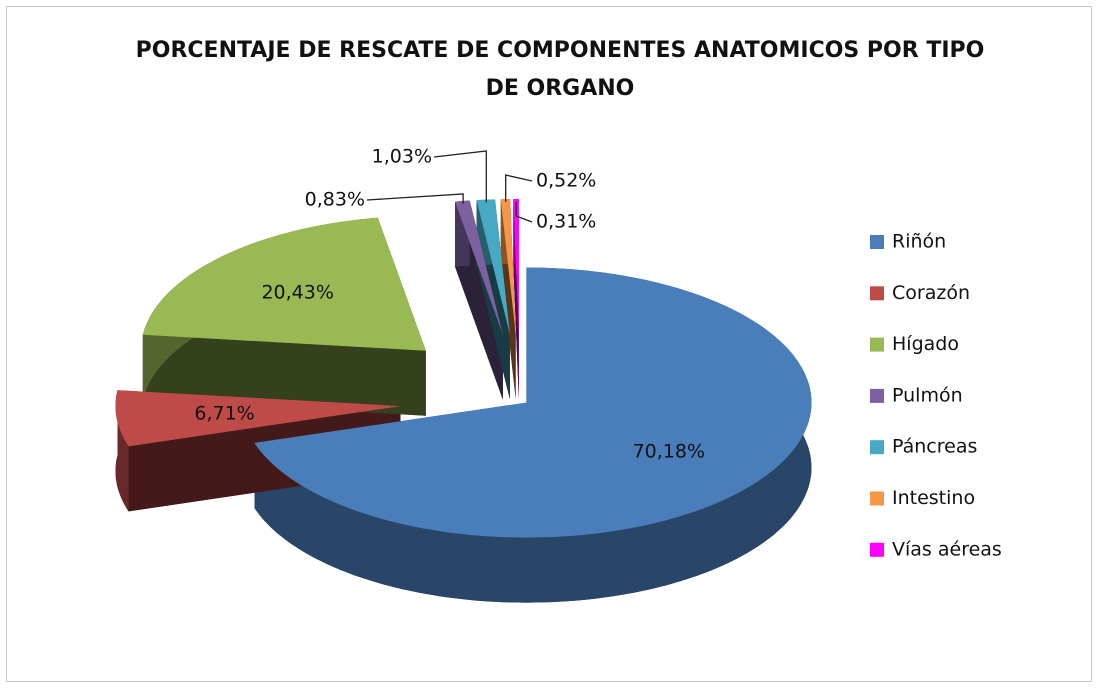 This screenshot has height=690, width=1100. I want to click on legend-label: Intestino, so click(933, 498).